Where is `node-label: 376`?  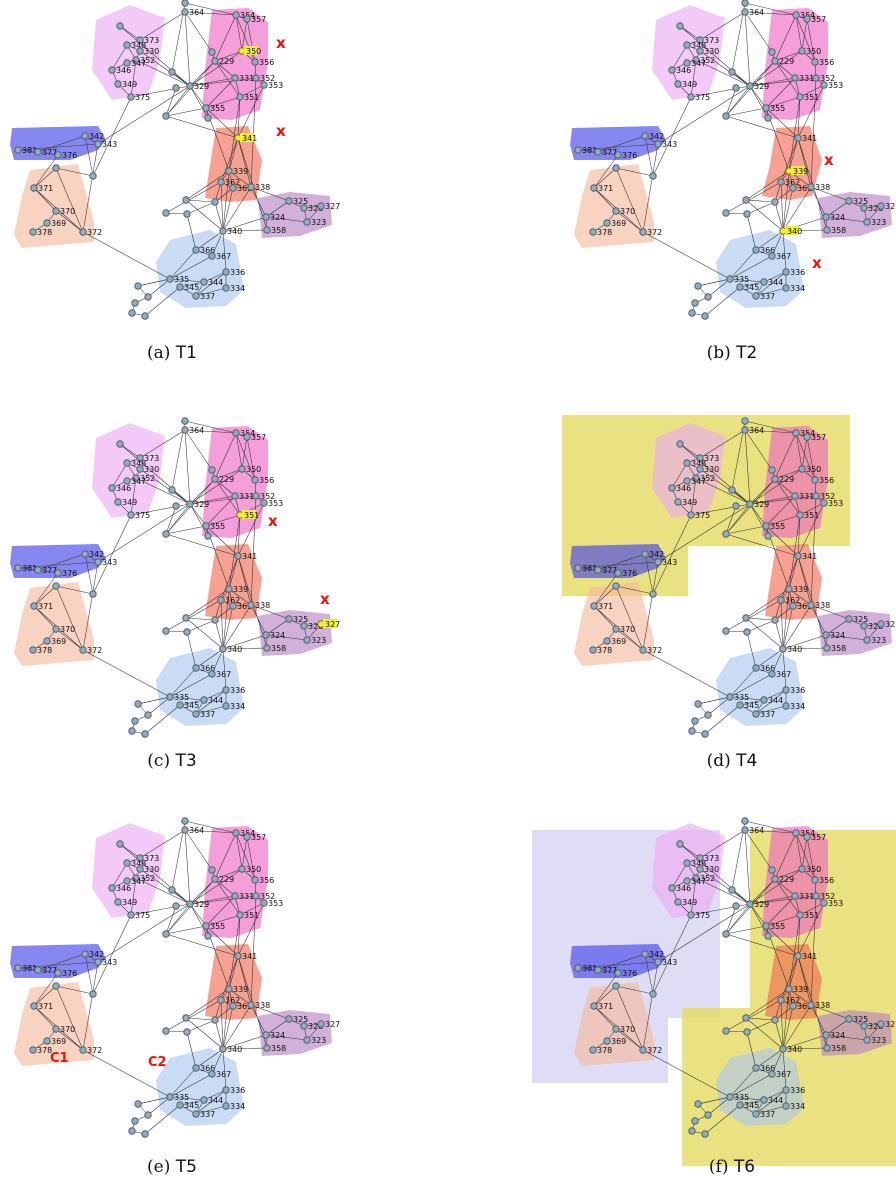
node-label: 376 is located at coordinates (629, 973).